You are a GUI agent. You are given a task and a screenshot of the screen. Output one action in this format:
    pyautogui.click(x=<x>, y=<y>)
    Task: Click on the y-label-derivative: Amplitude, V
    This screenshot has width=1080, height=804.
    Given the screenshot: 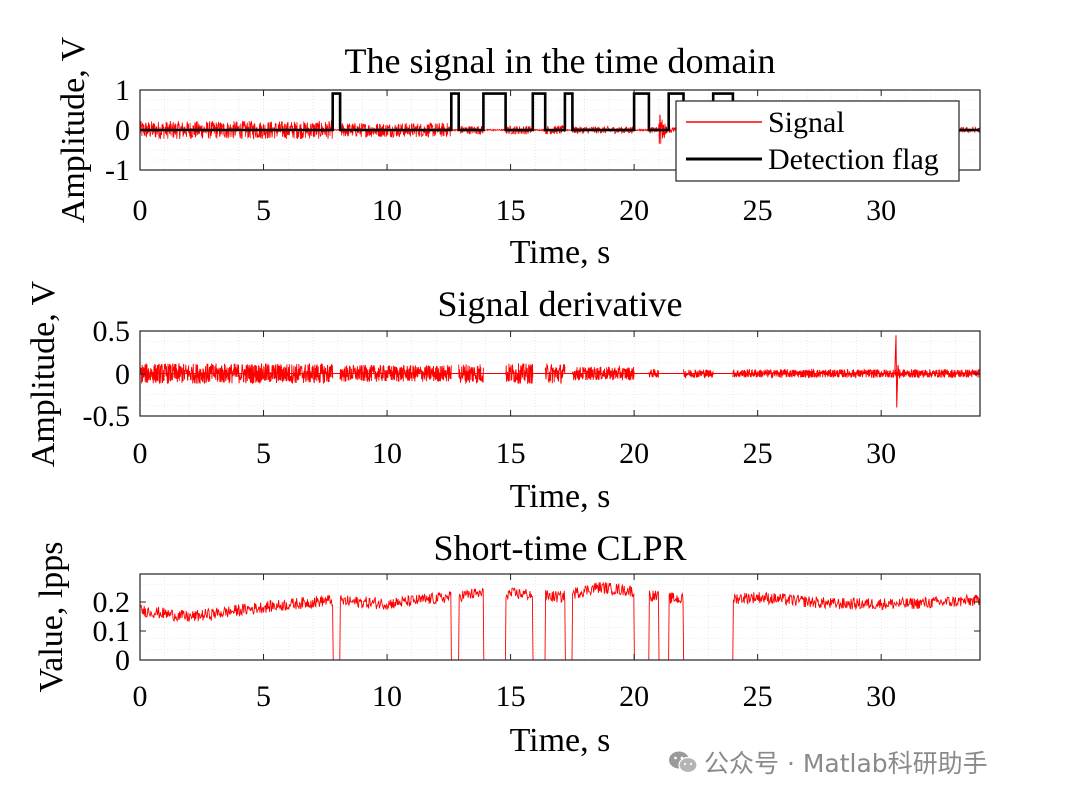 What is the action you would take?
    pyautogui.click(x=43, y=373)
    